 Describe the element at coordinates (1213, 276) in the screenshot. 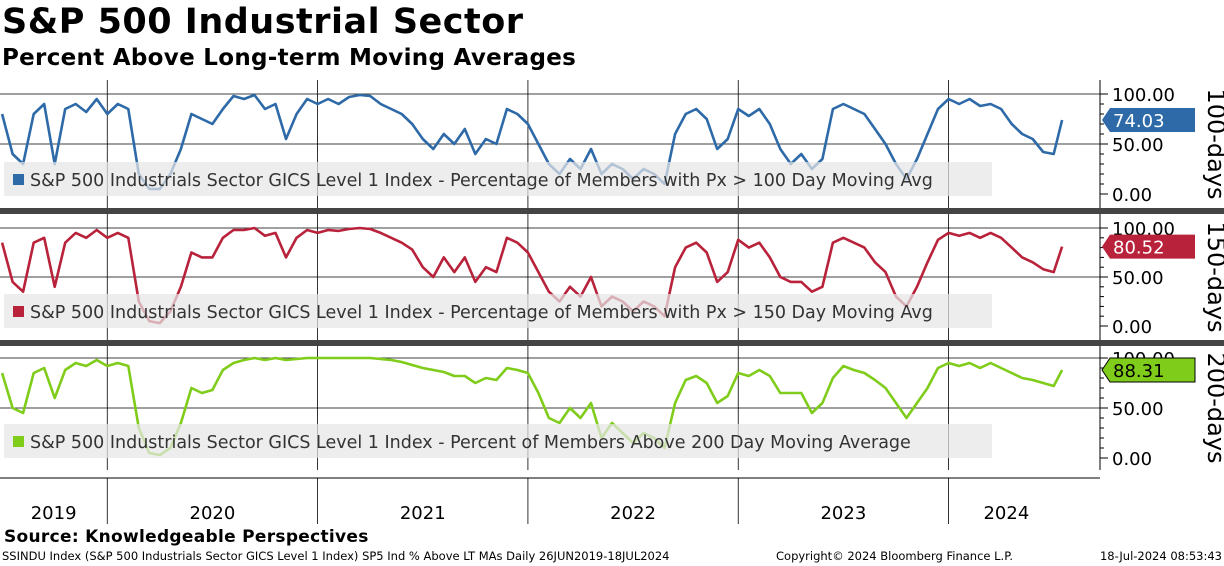

I see `panel-label: 150-days` at that location.